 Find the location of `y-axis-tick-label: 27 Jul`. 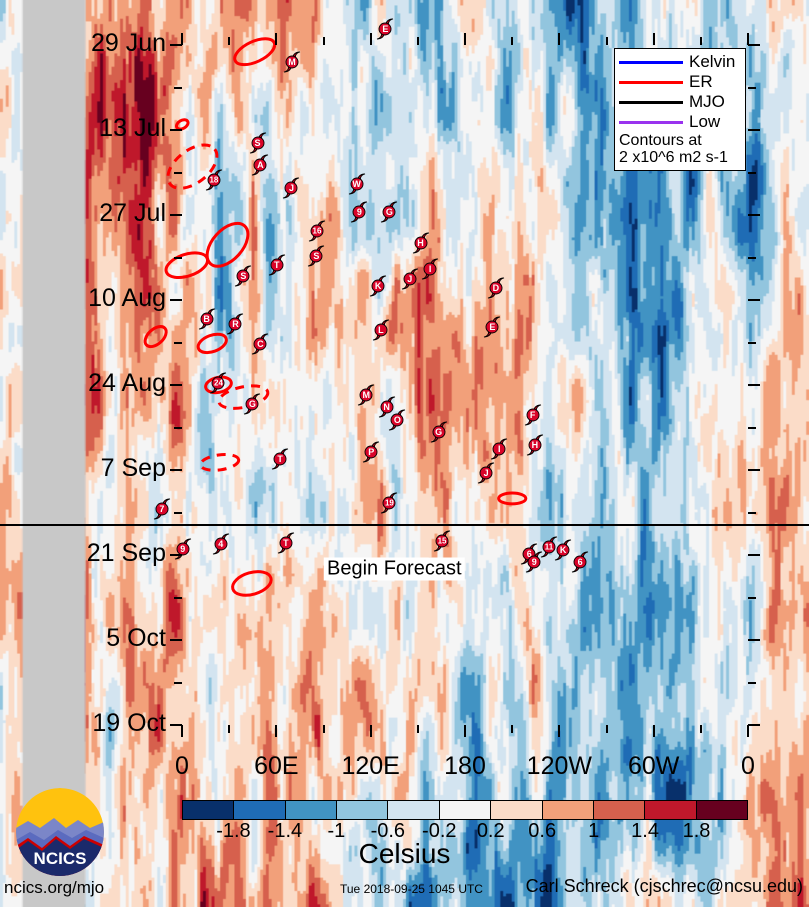

y-axis-tick-label: 27 Jul is located at coordinates (132, 213).